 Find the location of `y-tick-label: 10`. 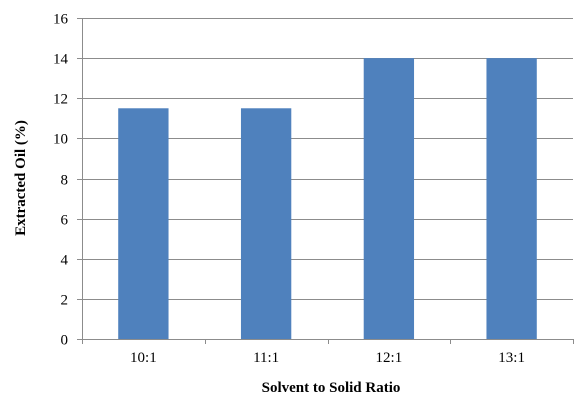

y-tick-label: 10 is located at coordinates (60, 140).